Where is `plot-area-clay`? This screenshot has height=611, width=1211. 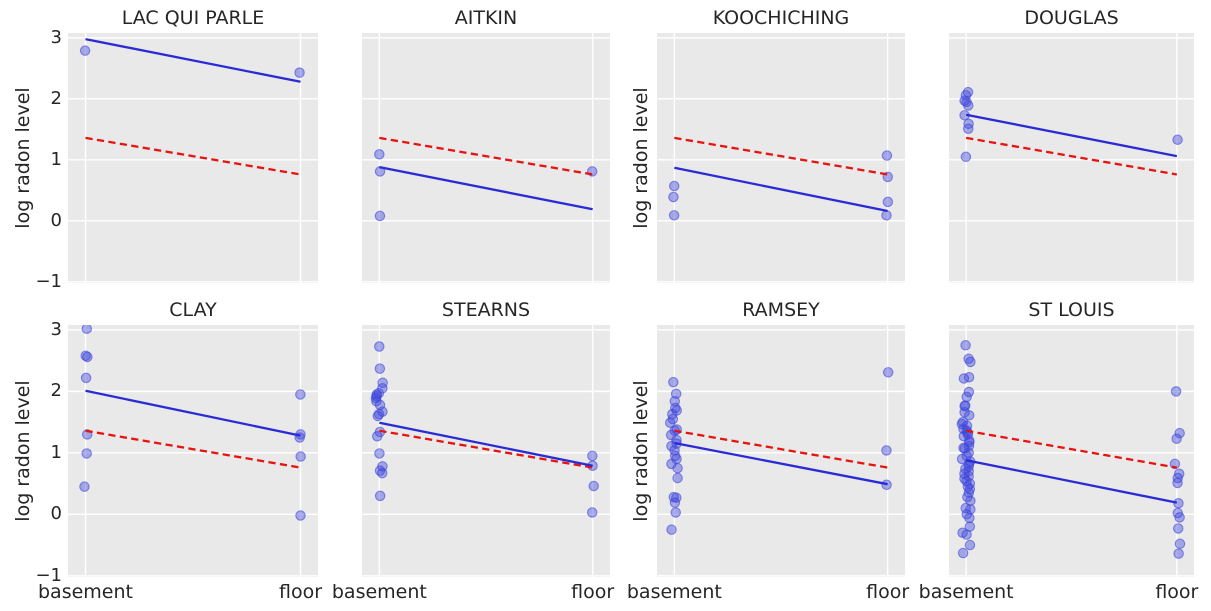
plot-area-clay is located at coordinates (193, 451).